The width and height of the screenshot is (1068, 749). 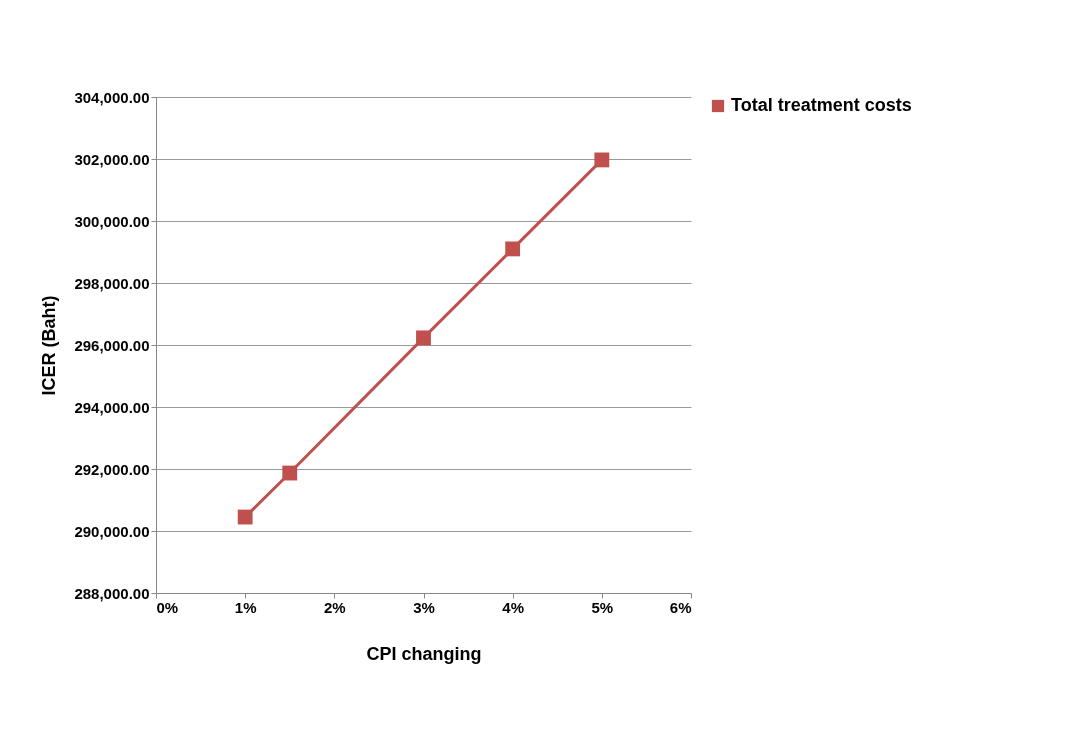 I want to click on y-tick-label: 298,000.00, so click(x=112, y=283).